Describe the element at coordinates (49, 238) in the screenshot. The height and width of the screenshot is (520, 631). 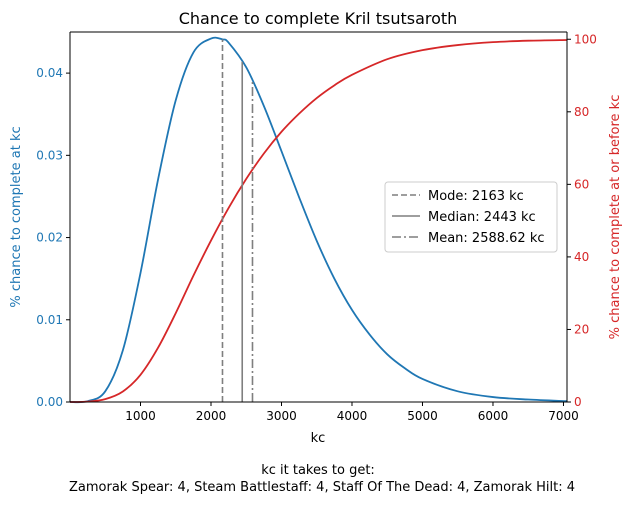
I see `y-tick-label-left: 0.02` at that location.